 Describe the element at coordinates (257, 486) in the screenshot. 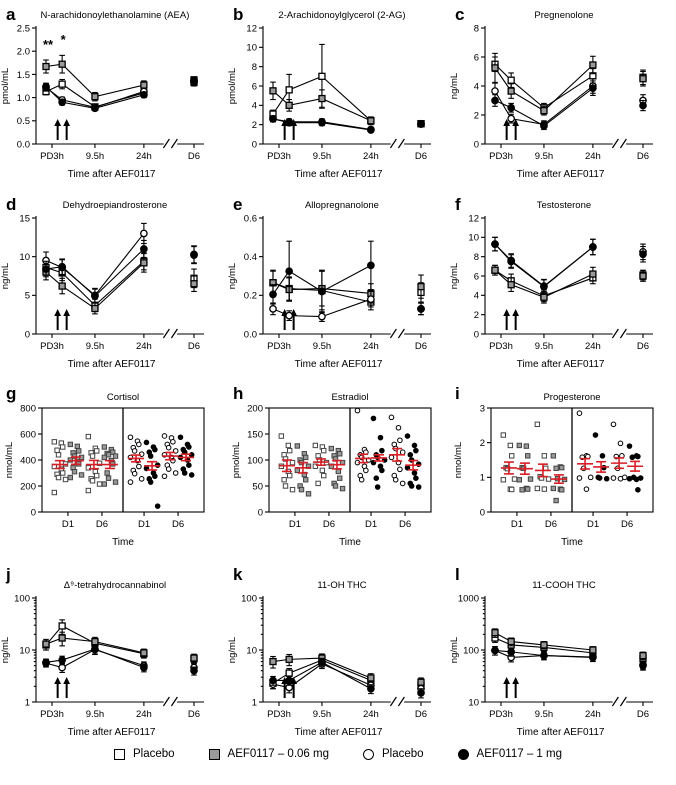

I see `y-tick-label: 50` at that location.